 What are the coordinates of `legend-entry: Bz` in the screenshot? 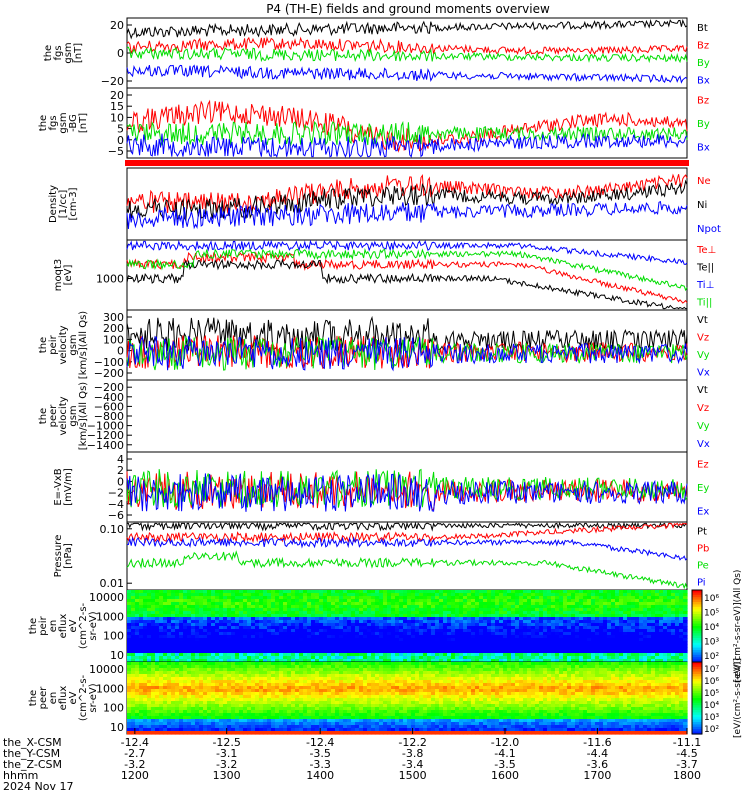 It's located at (703, 101).